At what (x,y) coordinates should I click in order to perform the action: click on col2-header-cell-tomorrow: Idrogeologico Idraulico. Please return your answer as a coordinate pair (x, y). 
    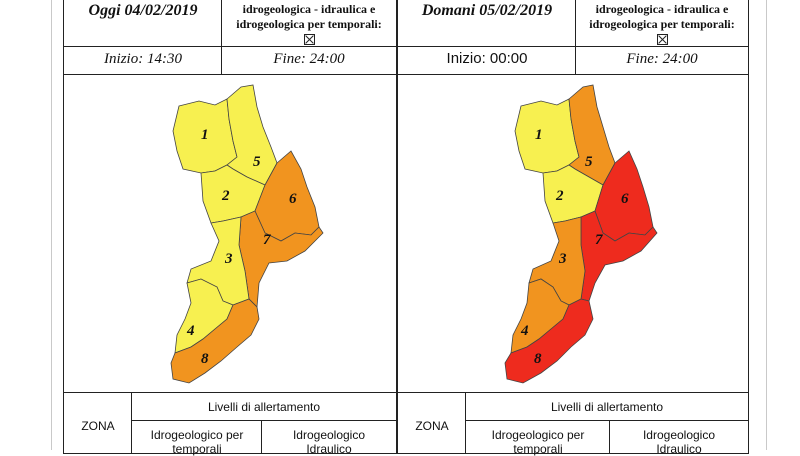
    Looking at the image, I should click on (679, 438).